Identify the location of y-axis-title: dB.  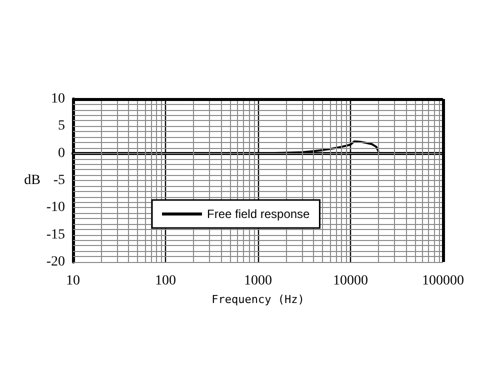
(32, 180).